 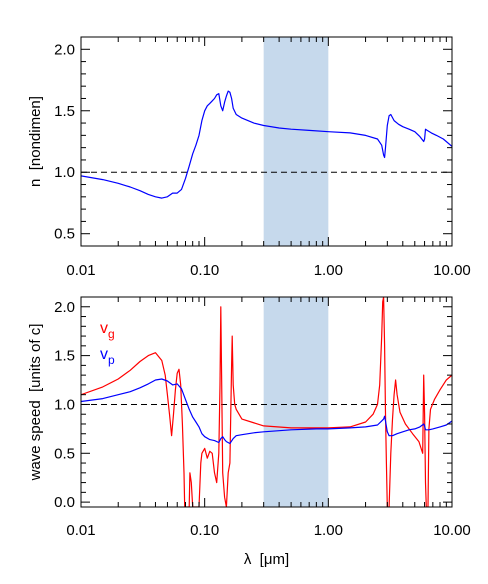 I want to click on legend-entry: vp, so click(x=107, y=356).